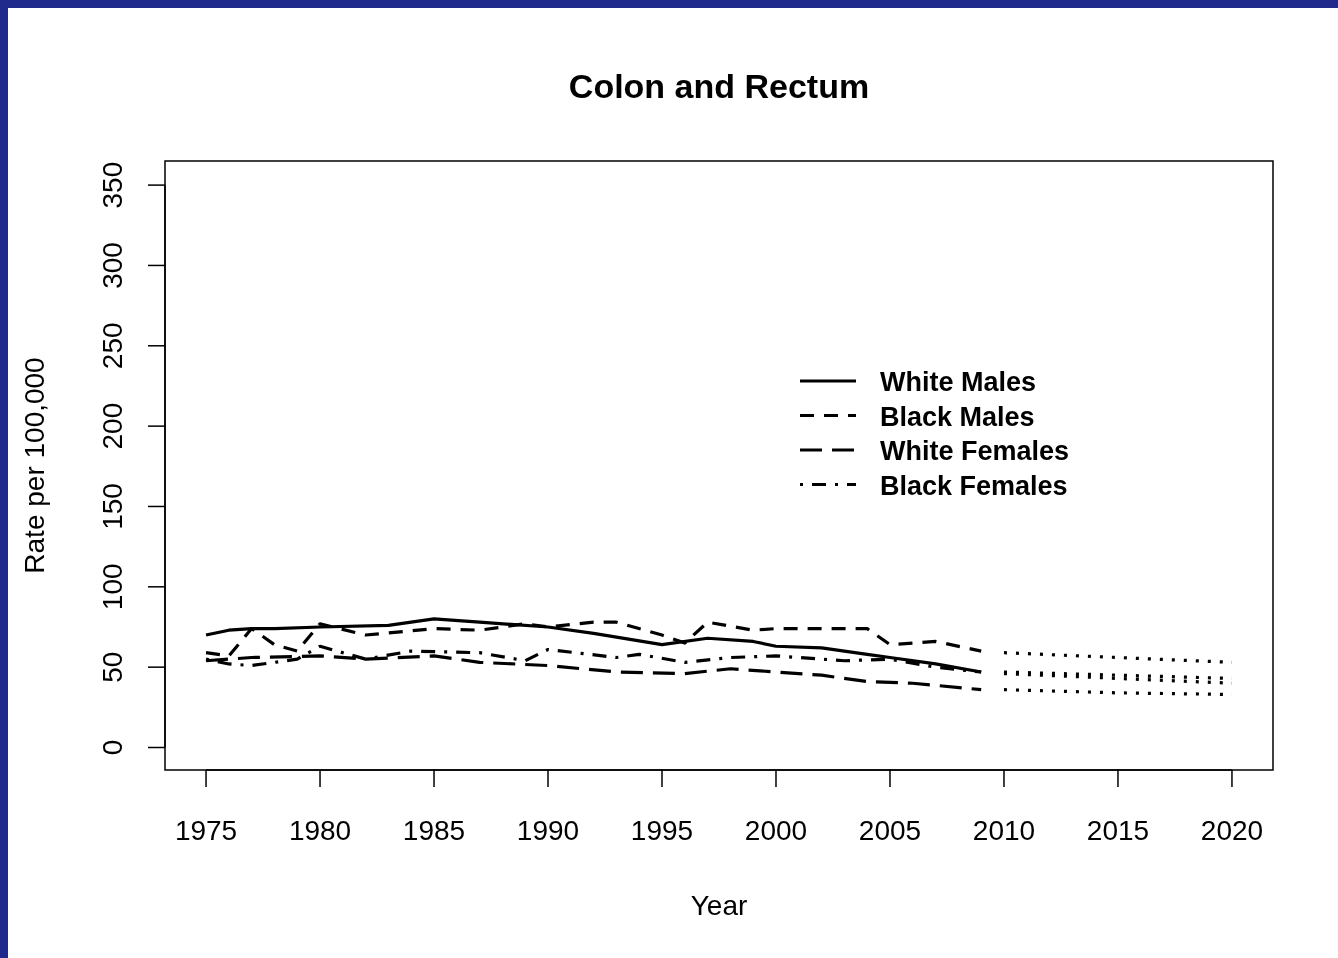 This screenshot has width=1338, height=958. What do you see at coordinates (320, 830) in the screenshot?
I see `x-tick-label: 1980` at bounding box center [320, 830].